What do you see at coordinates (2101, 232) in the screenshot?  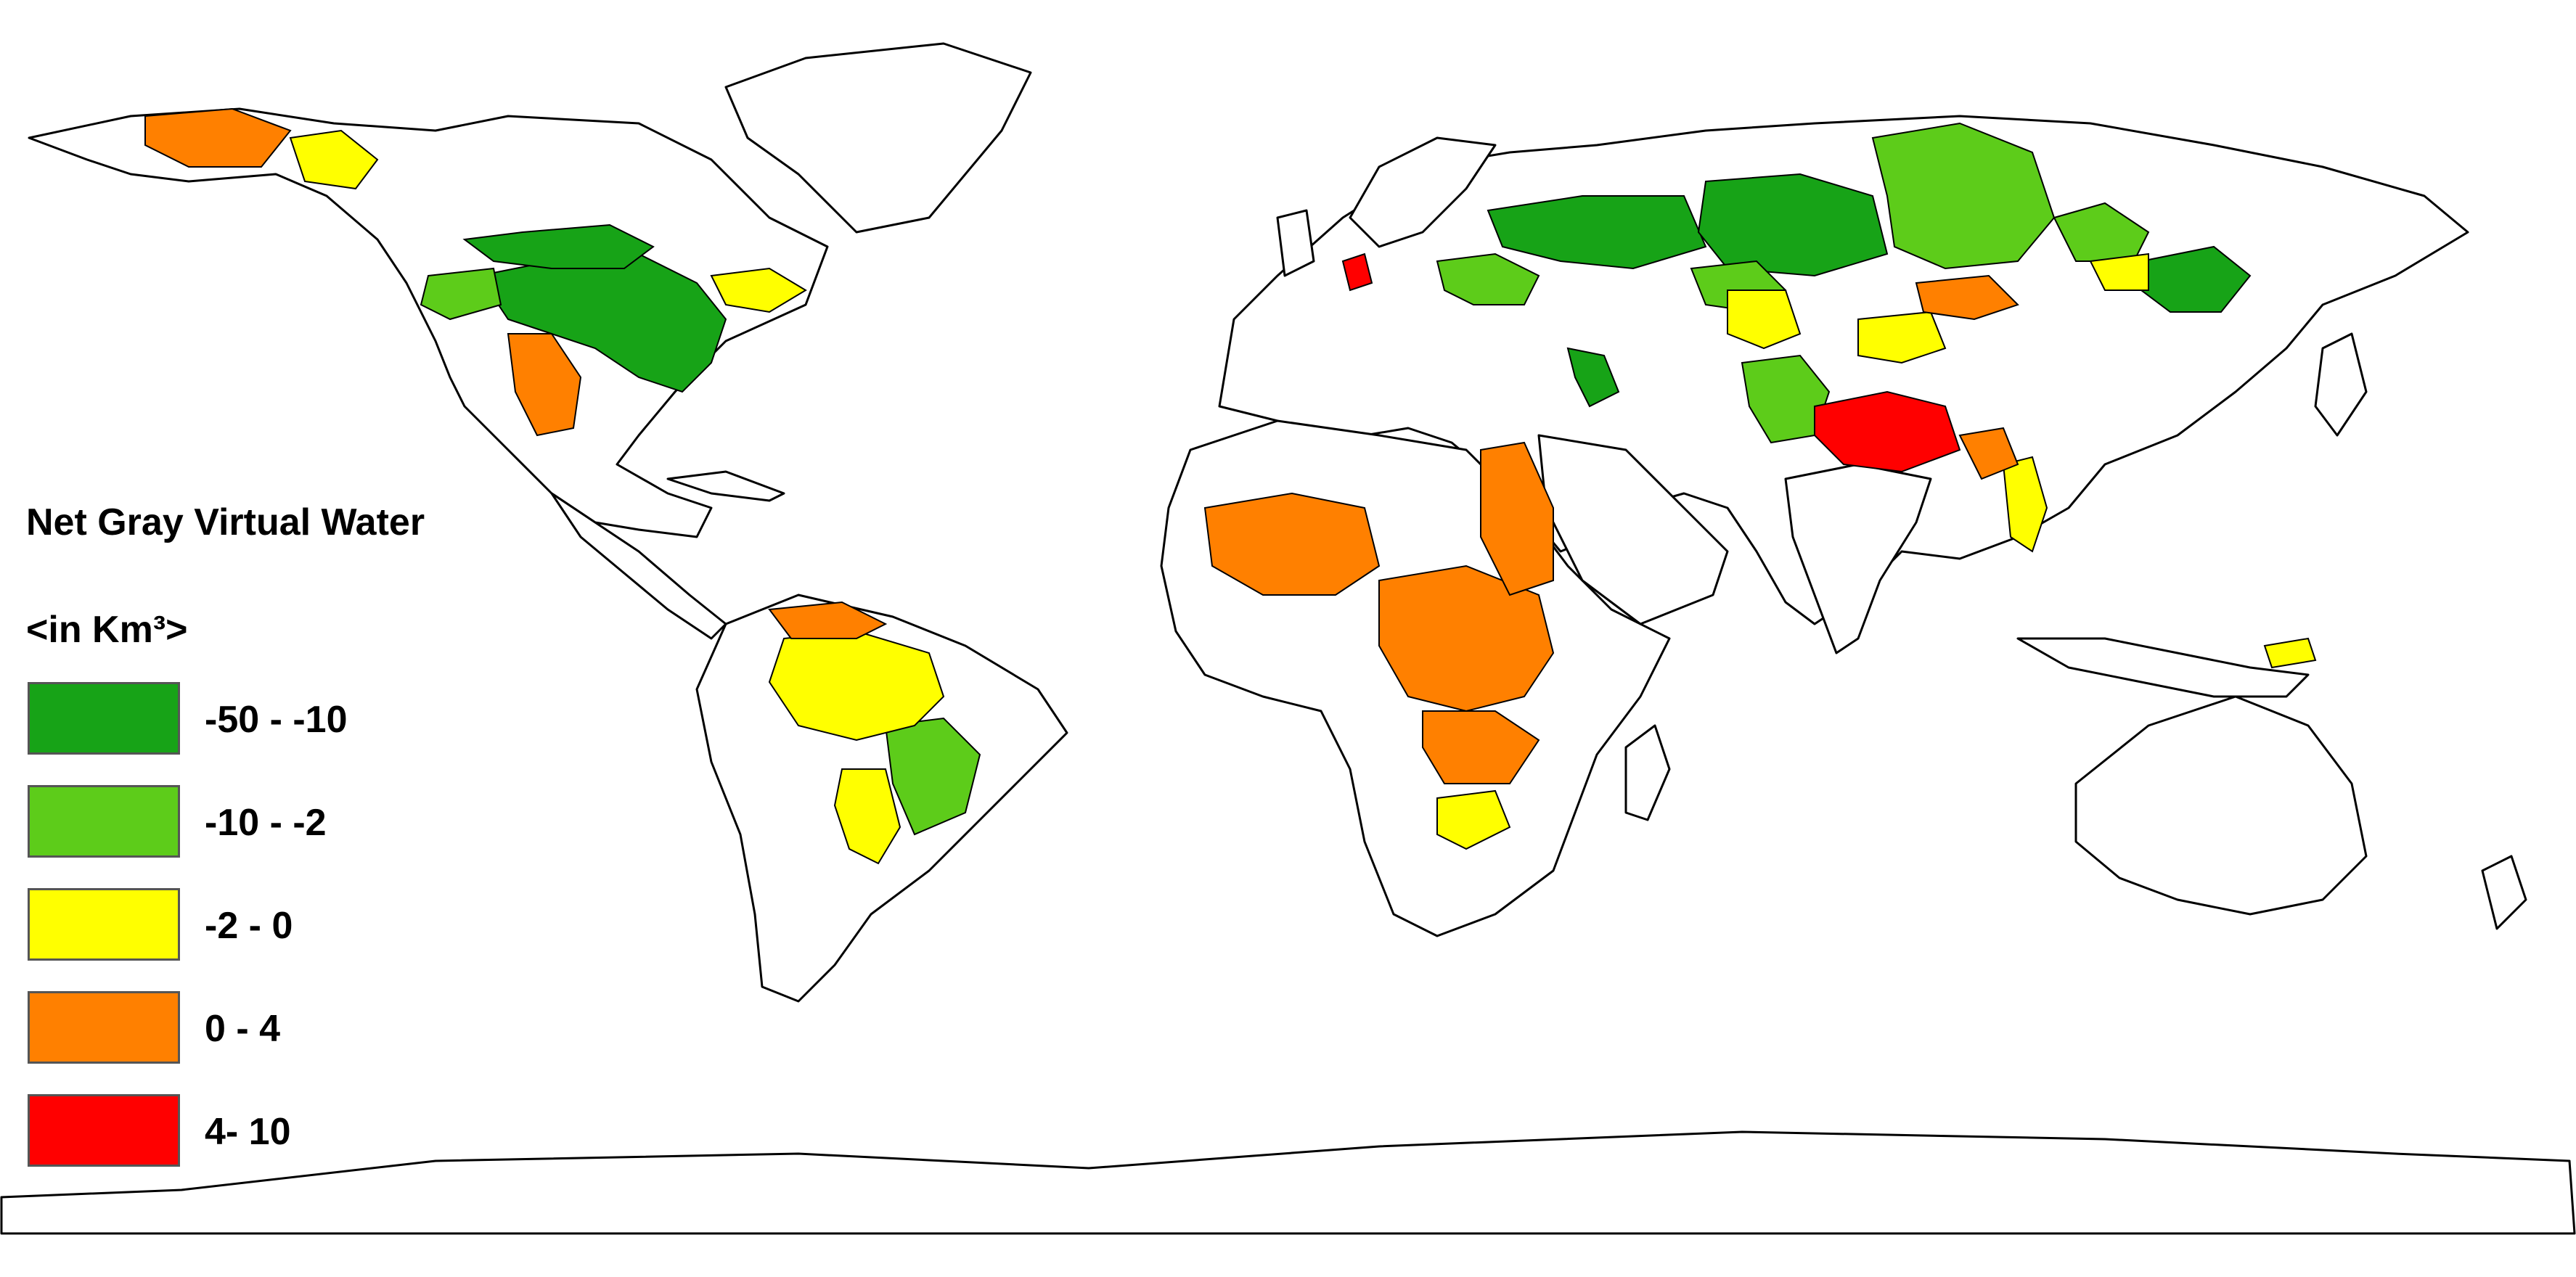 I see `basin-lena` at bounding box center [2101, 232].